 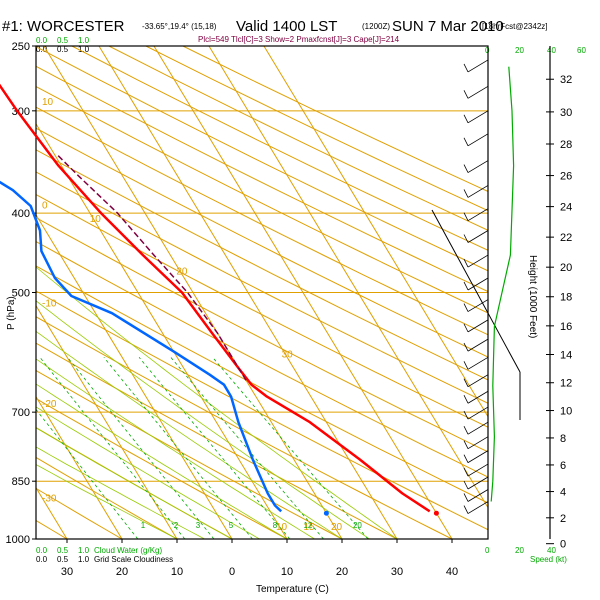 I want to click on pressure-tick-label: 500, so click(x=21, y=294).